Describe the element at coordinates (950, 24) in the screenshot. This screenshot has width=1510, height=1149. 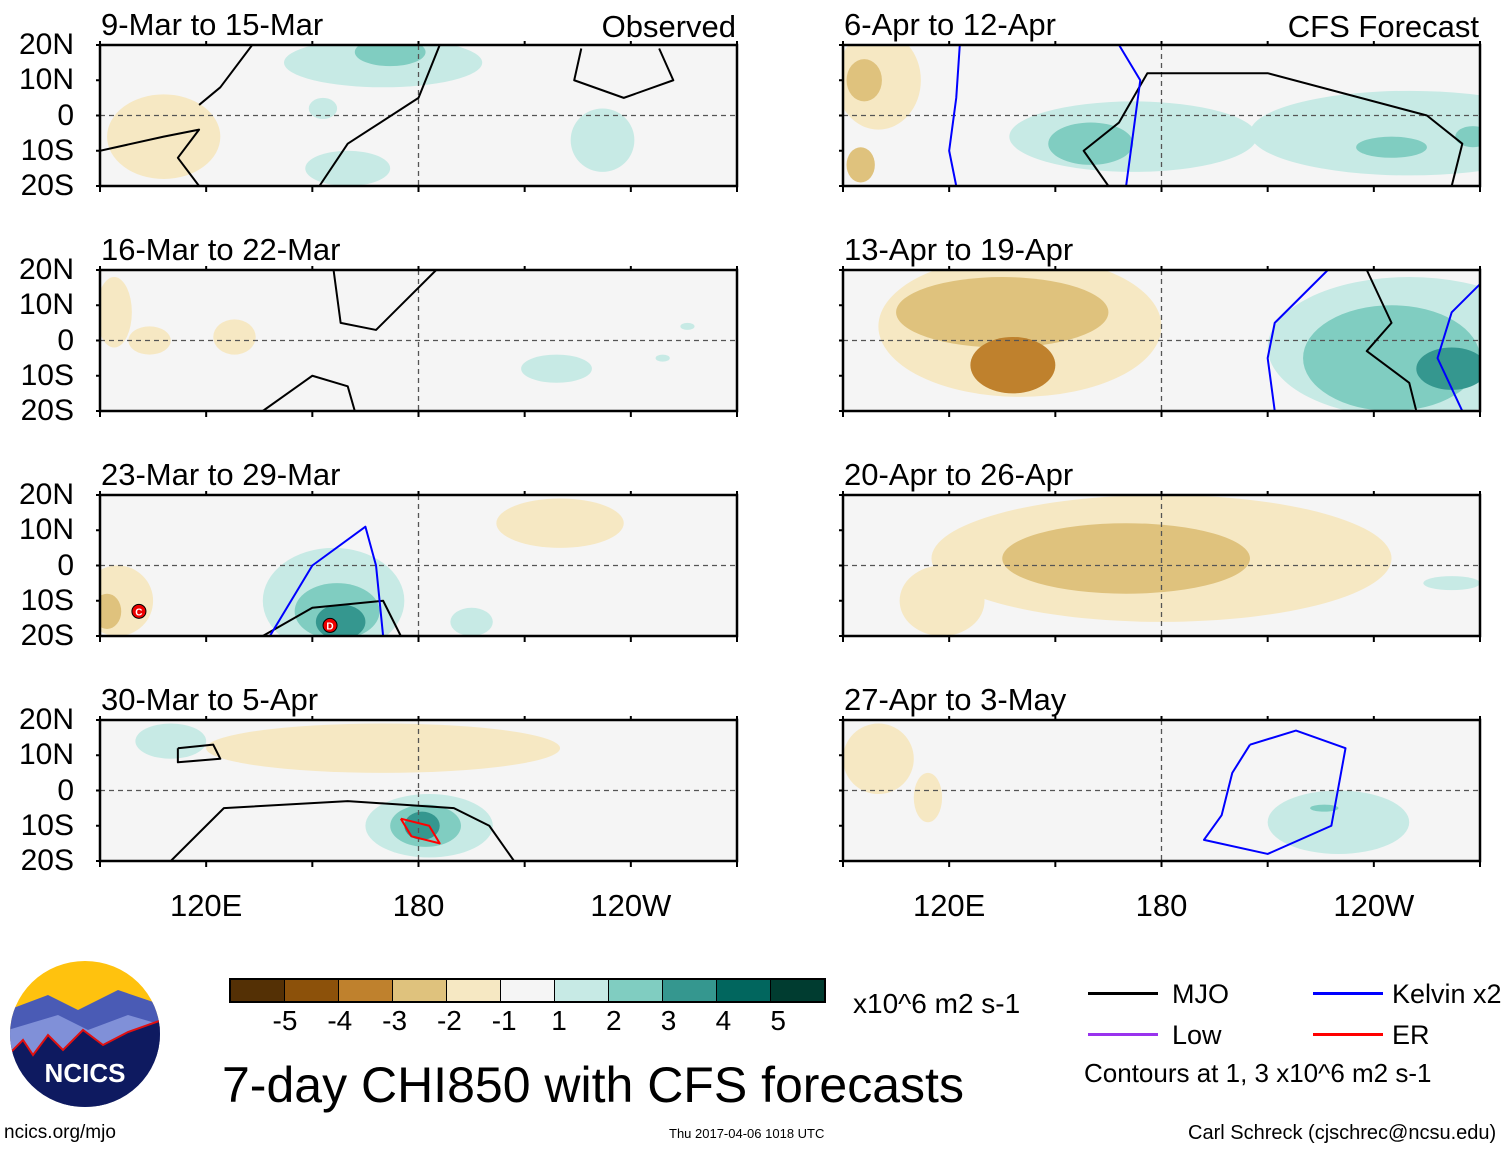
I see `panel-title: 6-Apr to 12-Apr` at that location.